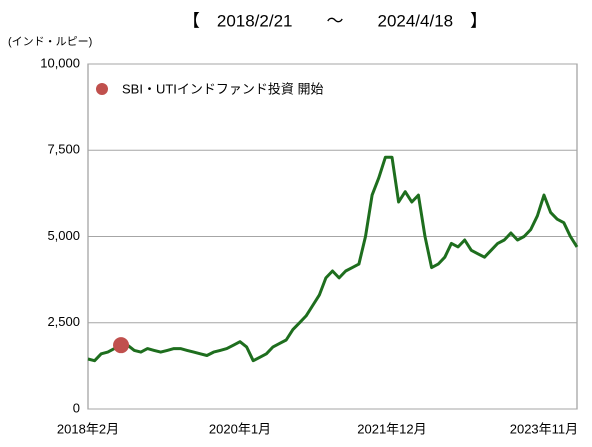 This screenshot has height=447, width=592. Describe the element at coordinates (60, 62) in the screenshot. I see `y-tick-label: 10,000` at that location.